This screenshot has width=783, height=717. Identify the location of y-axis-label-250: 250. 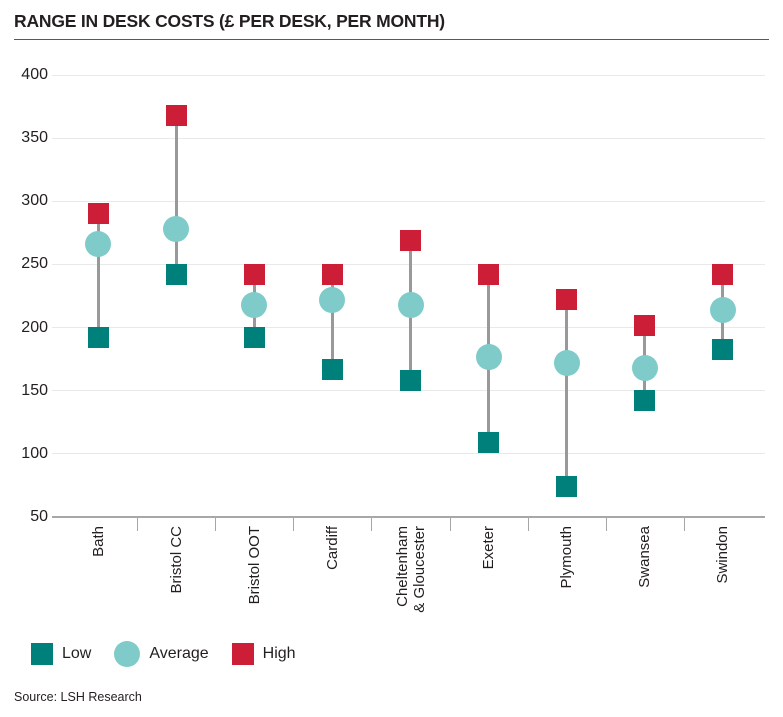
(34, 264).